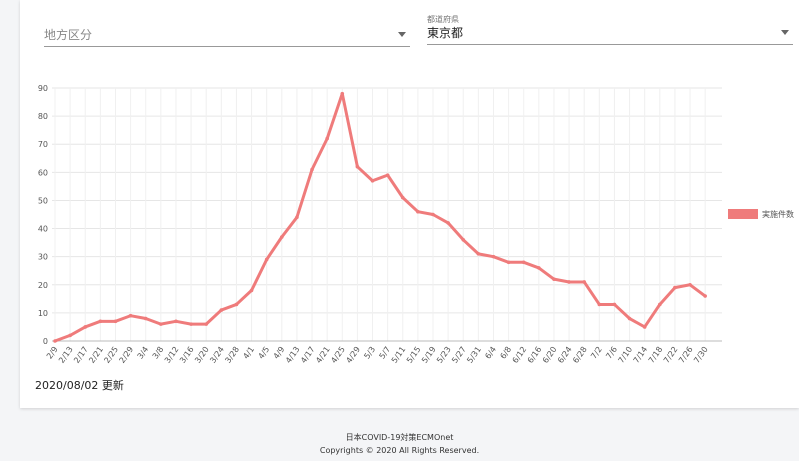 The image size is (799, 461). I want to click on x-tick-label: 3/4, so click(143, 353).